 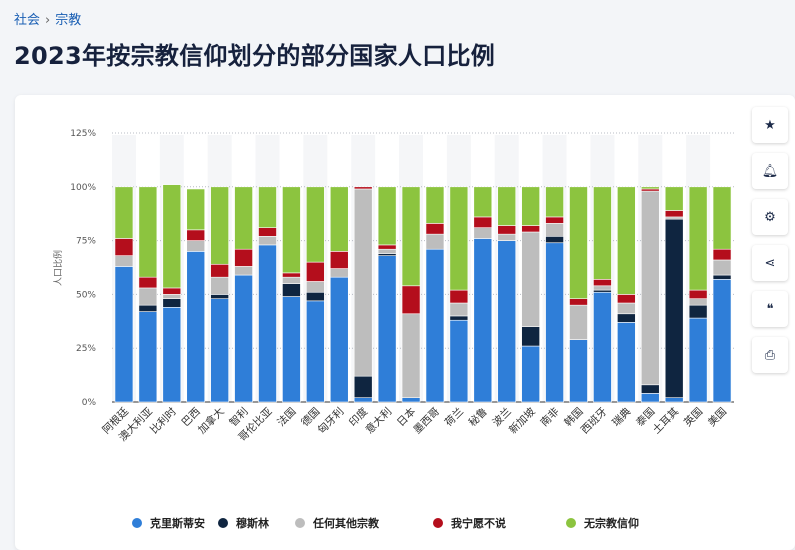 What do you see at coordinates (83, 188) in the screenshot?
I see `y-tick-label: 100%` at bounding box center [83, 188].